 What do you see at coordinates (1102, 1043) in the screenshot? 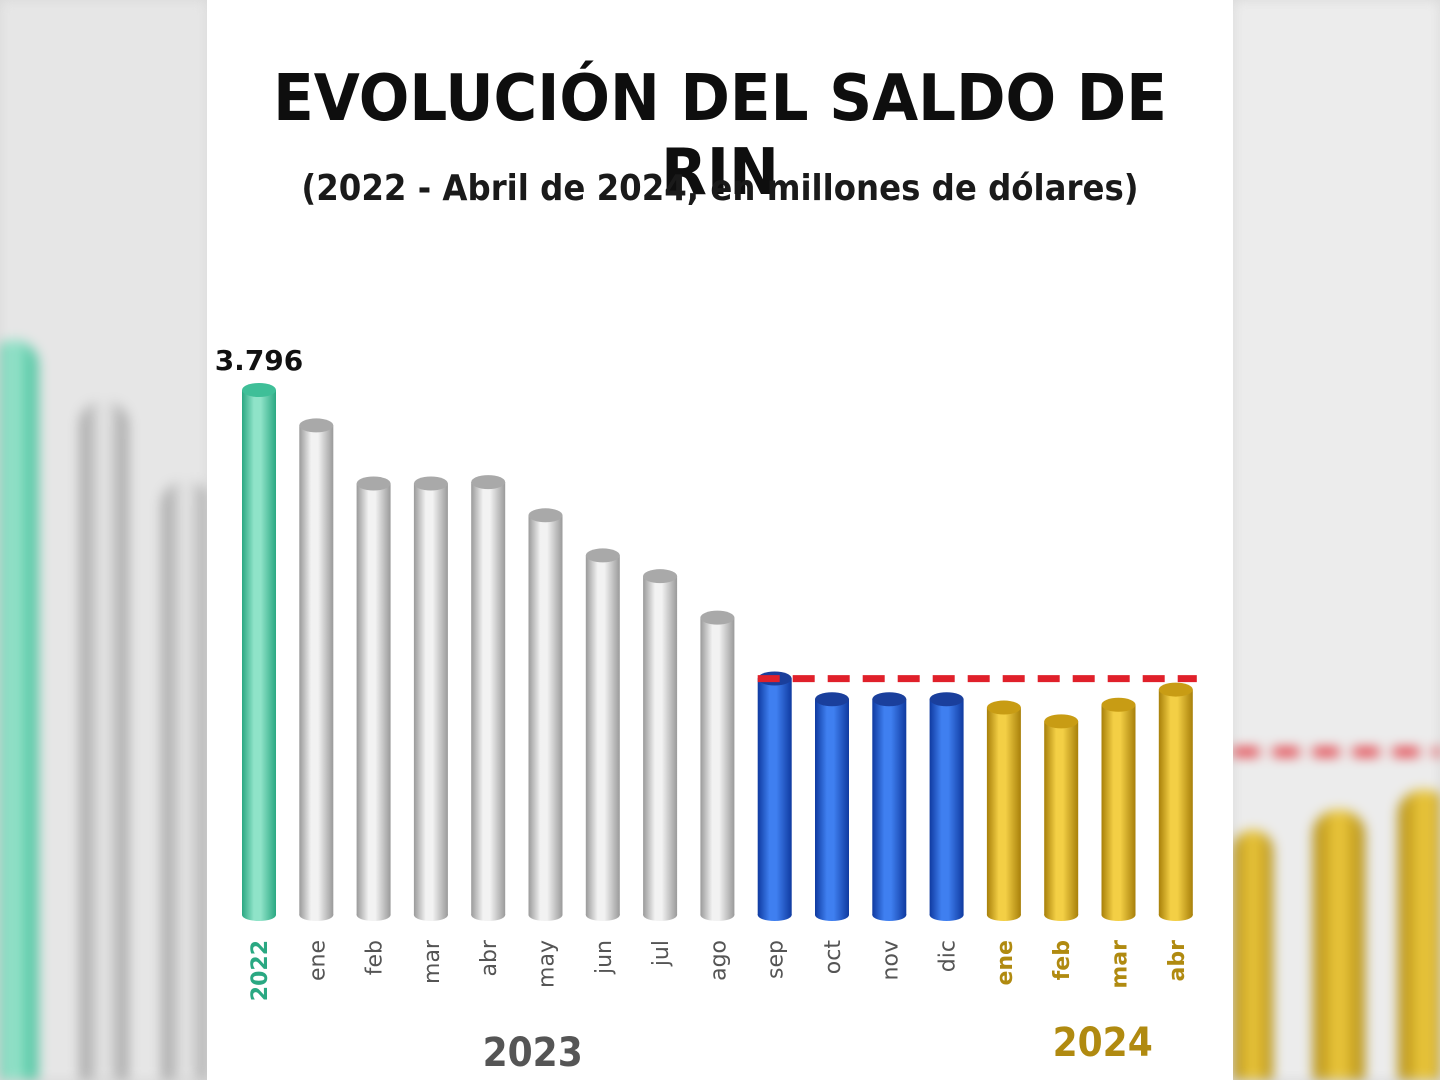
I see `group-label-2024: 2024` at bounding box center [1102, 1043].